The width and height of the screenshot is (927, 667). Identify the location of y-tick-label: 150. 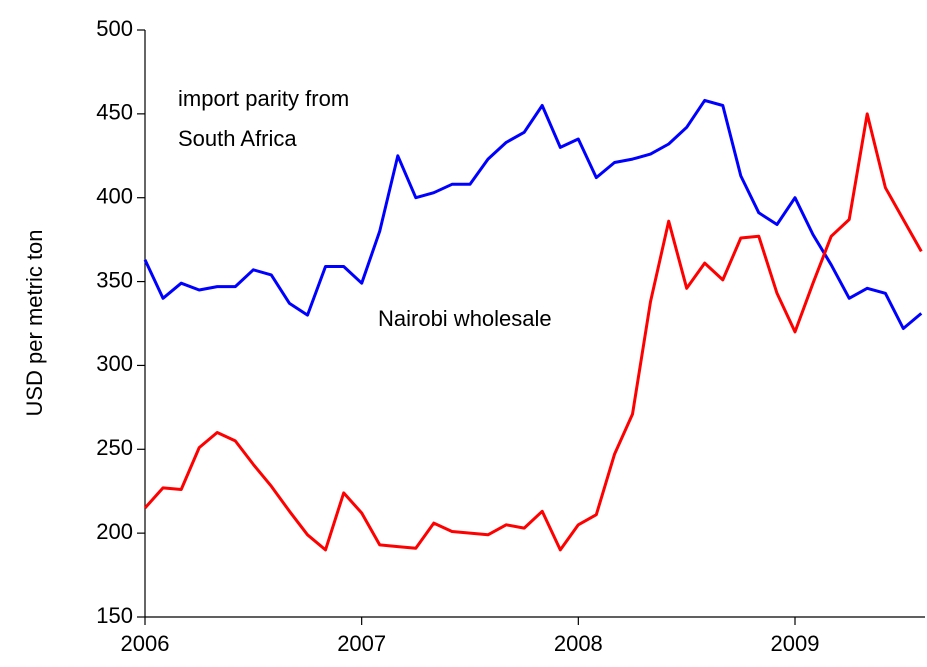
(114, 615).